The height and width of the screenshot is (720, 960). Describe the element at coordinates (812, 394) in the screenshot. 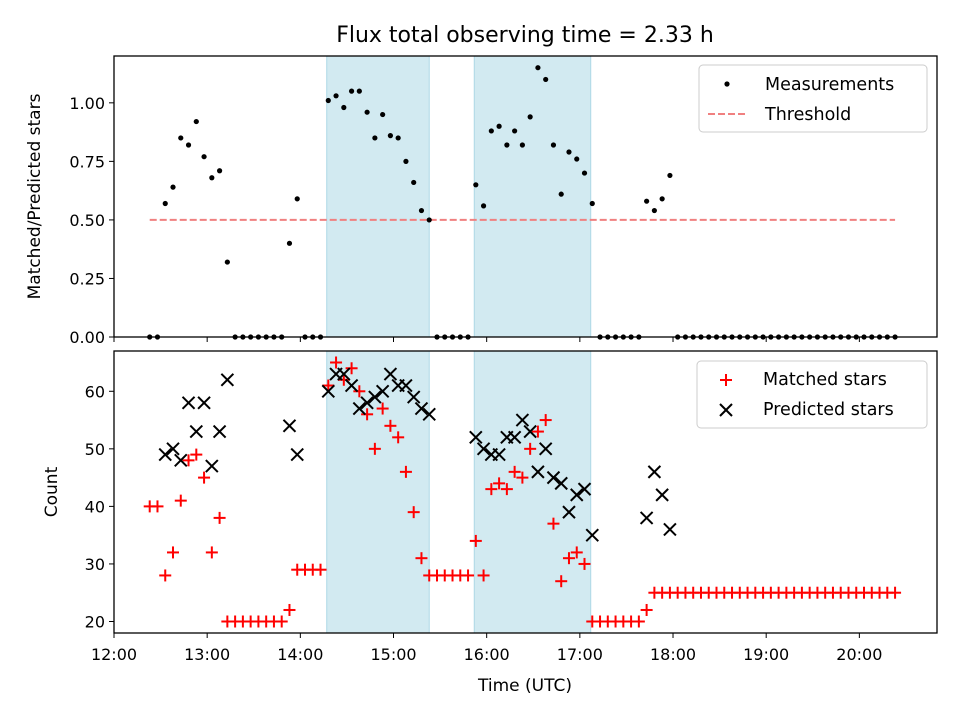

I see `bottom-legend: Matched stars Predicted stars` at that location.